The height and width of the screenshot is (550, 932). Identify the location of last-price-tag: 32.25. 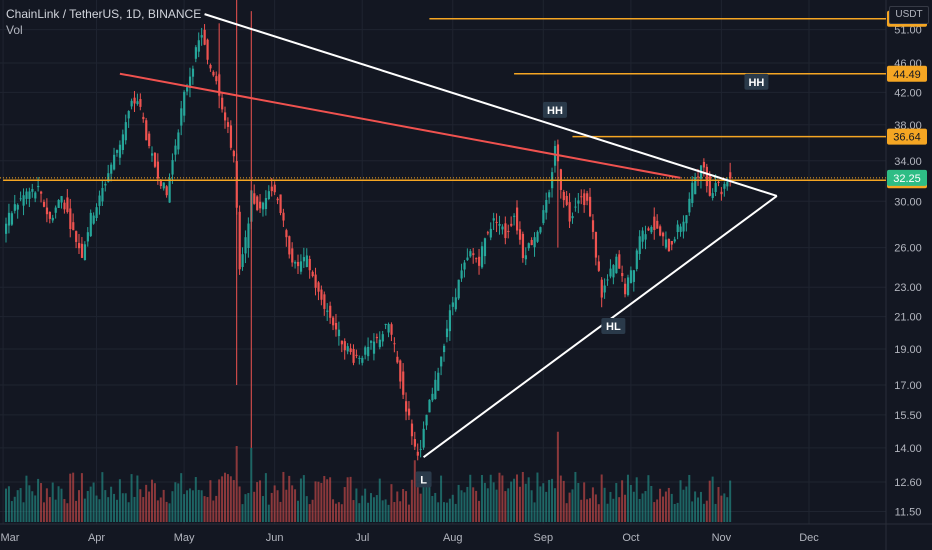
(907, 179).